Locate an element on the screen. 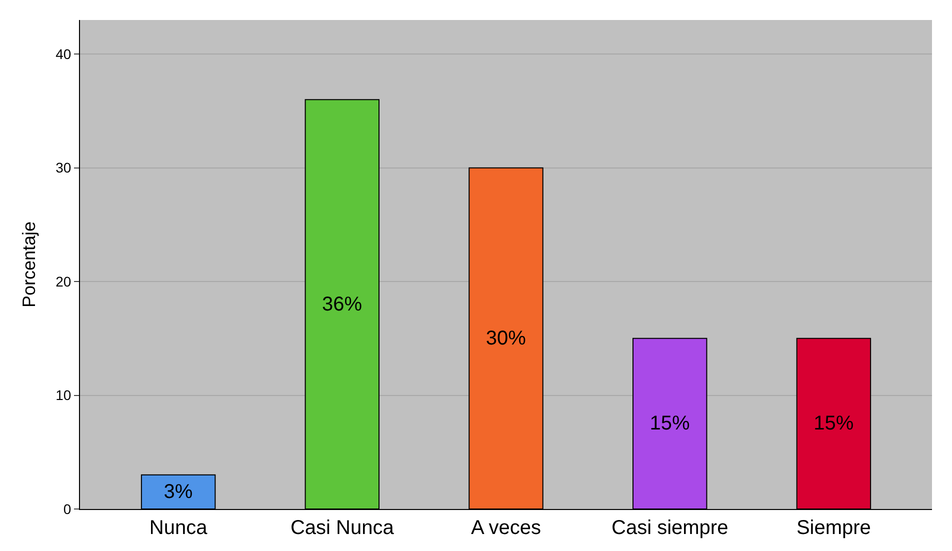  y-tick-label: 10 is located at coordinates (64, 395).